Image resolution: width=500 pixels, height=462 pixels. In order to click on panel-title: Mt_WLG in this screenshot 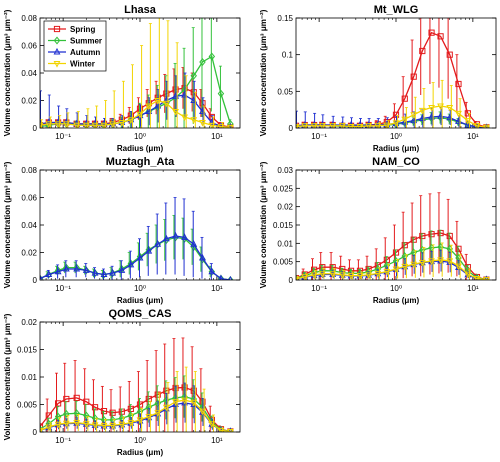, I will do `click(396, 10)`.